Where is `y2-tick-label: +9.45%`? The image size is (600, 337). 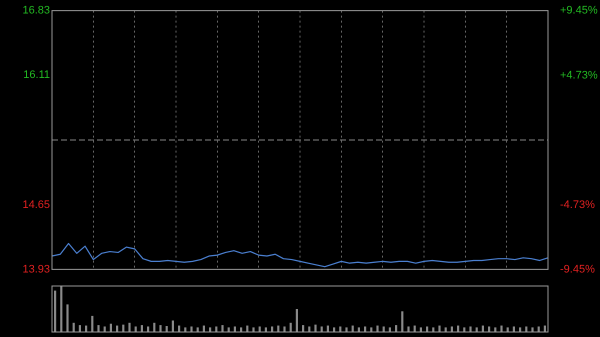
y2-tick-label: +9.45% is located at coordinates (579, 10).